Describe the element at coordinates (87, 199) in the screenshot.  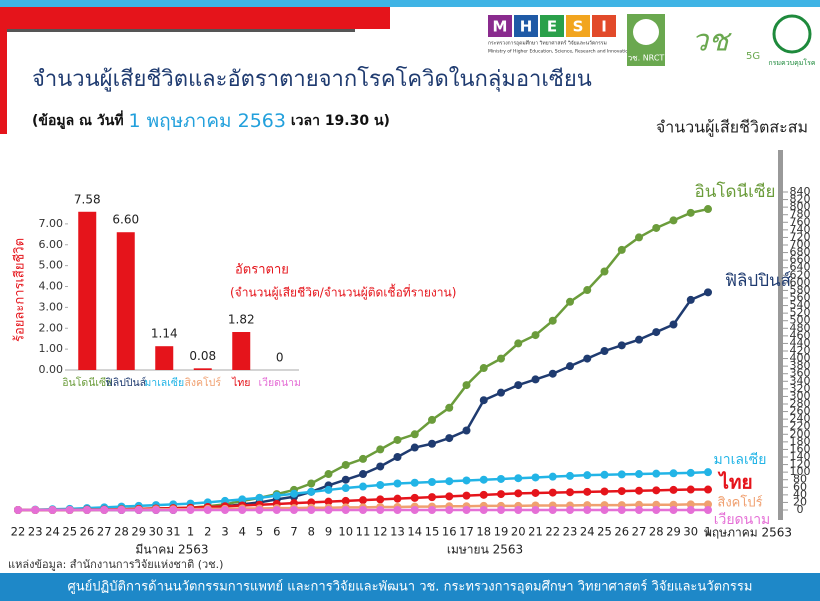
I see `bar-value-label: 7.58` at that location.